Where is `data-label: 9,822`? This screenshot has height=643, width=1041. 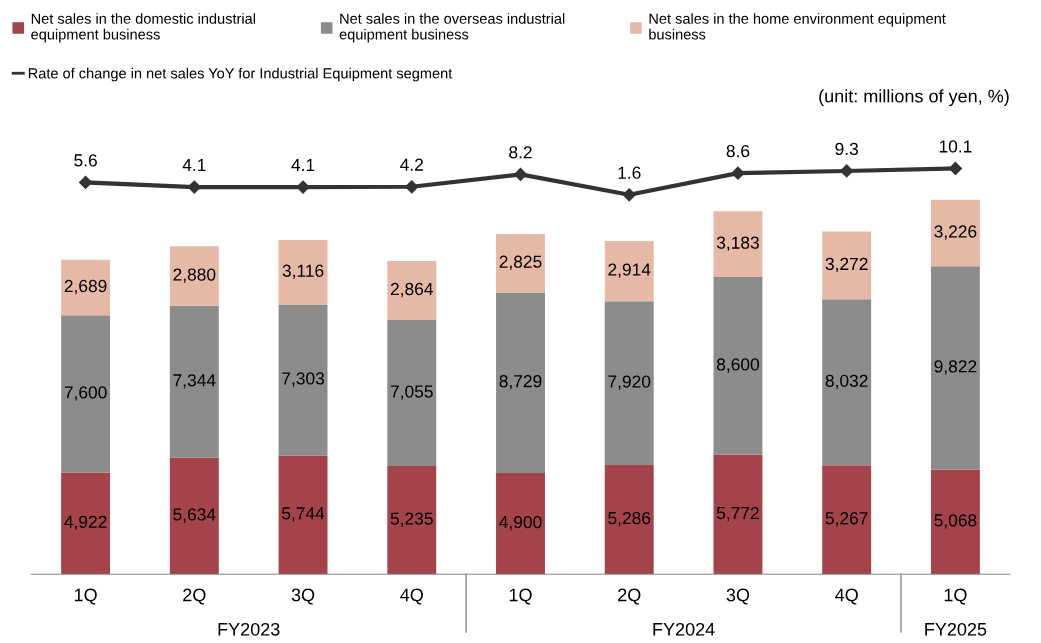
data-label: 9,822 is located at coordinates (955, 367).